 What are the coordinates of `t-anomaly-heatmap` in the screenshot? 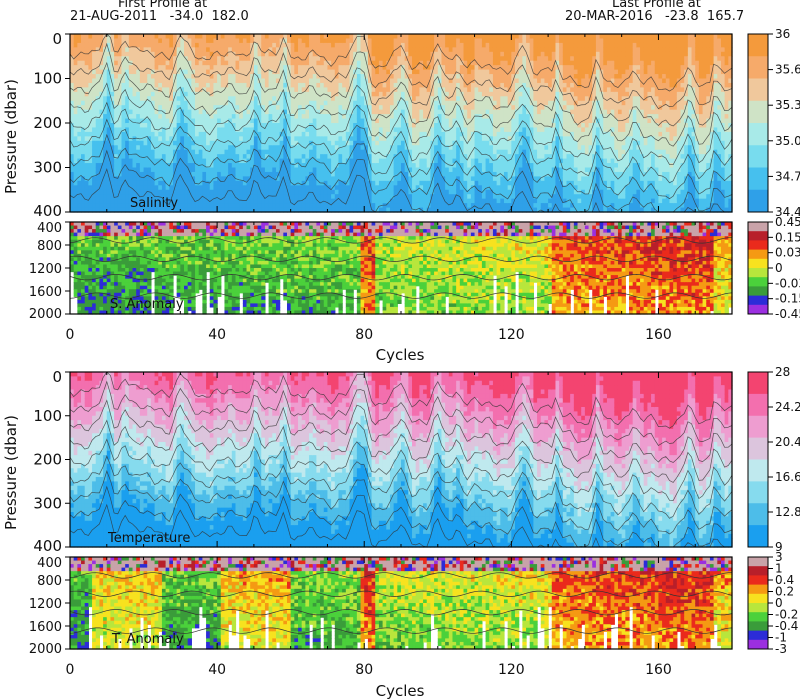 It's located at (401, 603).